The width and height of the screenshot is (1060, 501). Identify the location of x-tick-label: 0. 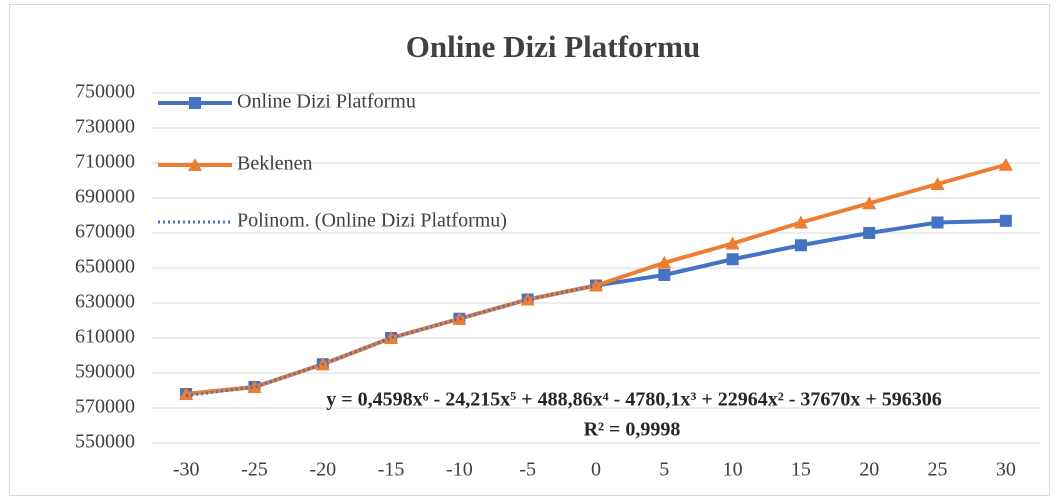
(596, 470).